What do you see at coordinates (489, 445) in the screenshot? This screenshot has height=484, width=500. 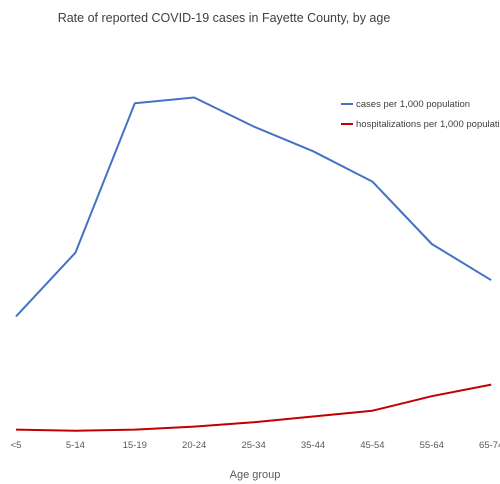 I see `x-tick-label: 65-74` at bounding box center [489, 445].